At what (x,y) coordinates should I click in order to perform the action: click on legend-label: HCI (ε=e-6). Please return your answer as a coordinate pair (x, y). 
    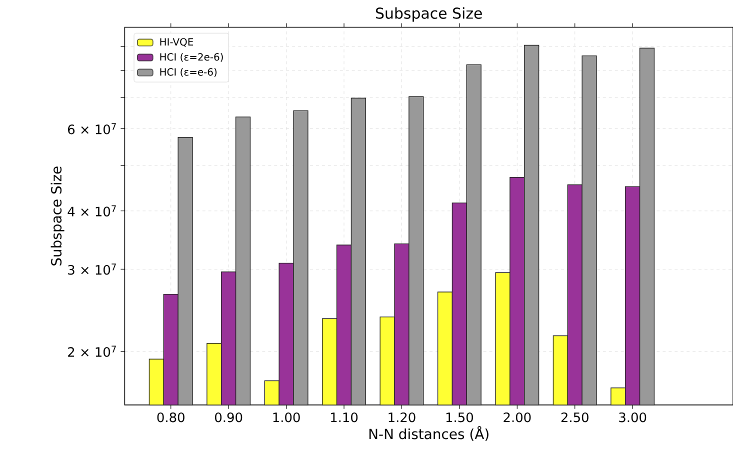
    Looking at the image, I should click on (188, 72).